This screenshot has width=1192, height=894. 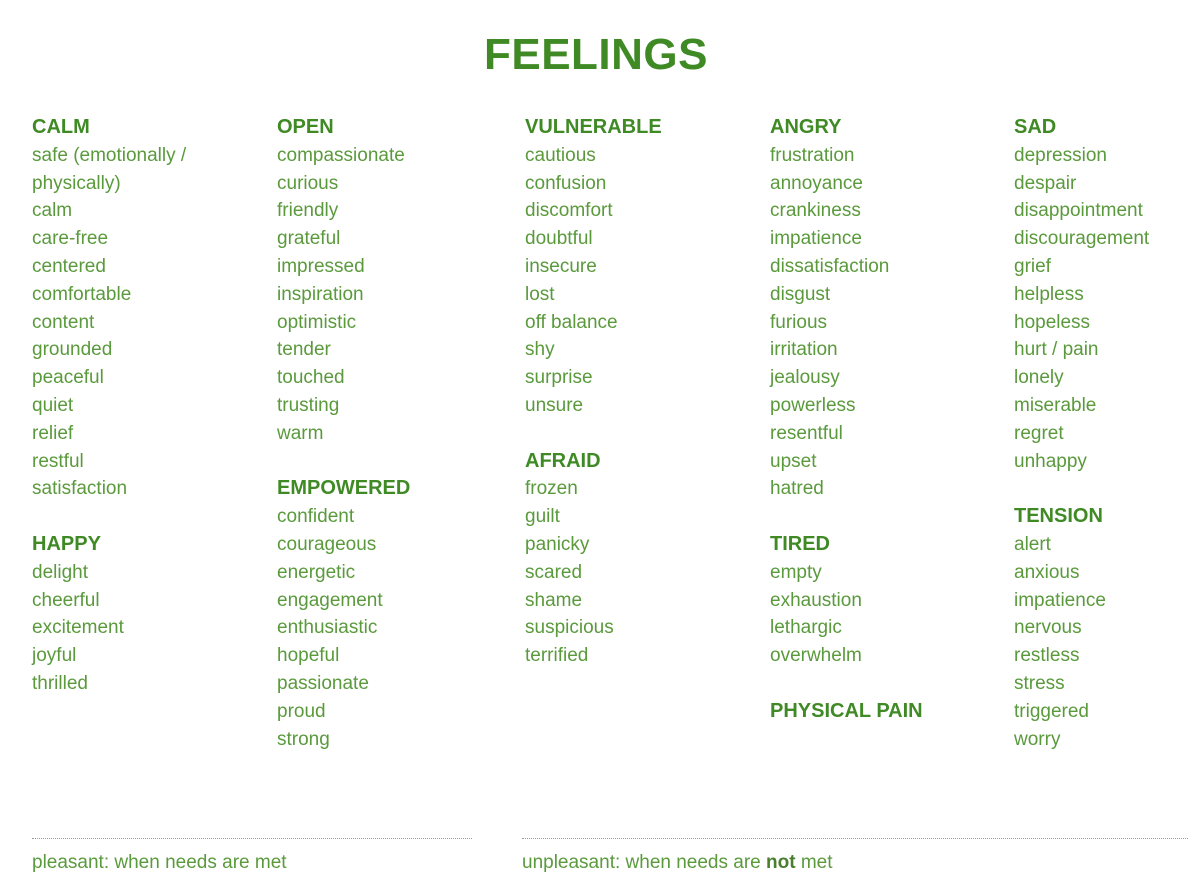 I want to click on feeling-item: peaceful, so click(x=68, y=378).